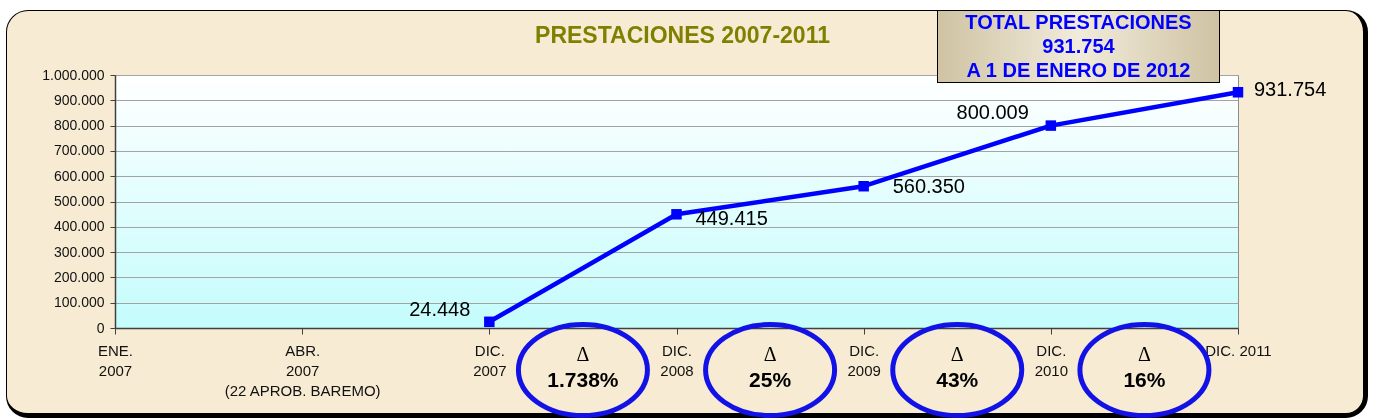  What do you see at coordinates (79, 226) in the screenshot?
I see `y-tick-label: 400.000` at bounding box center [79, 226].